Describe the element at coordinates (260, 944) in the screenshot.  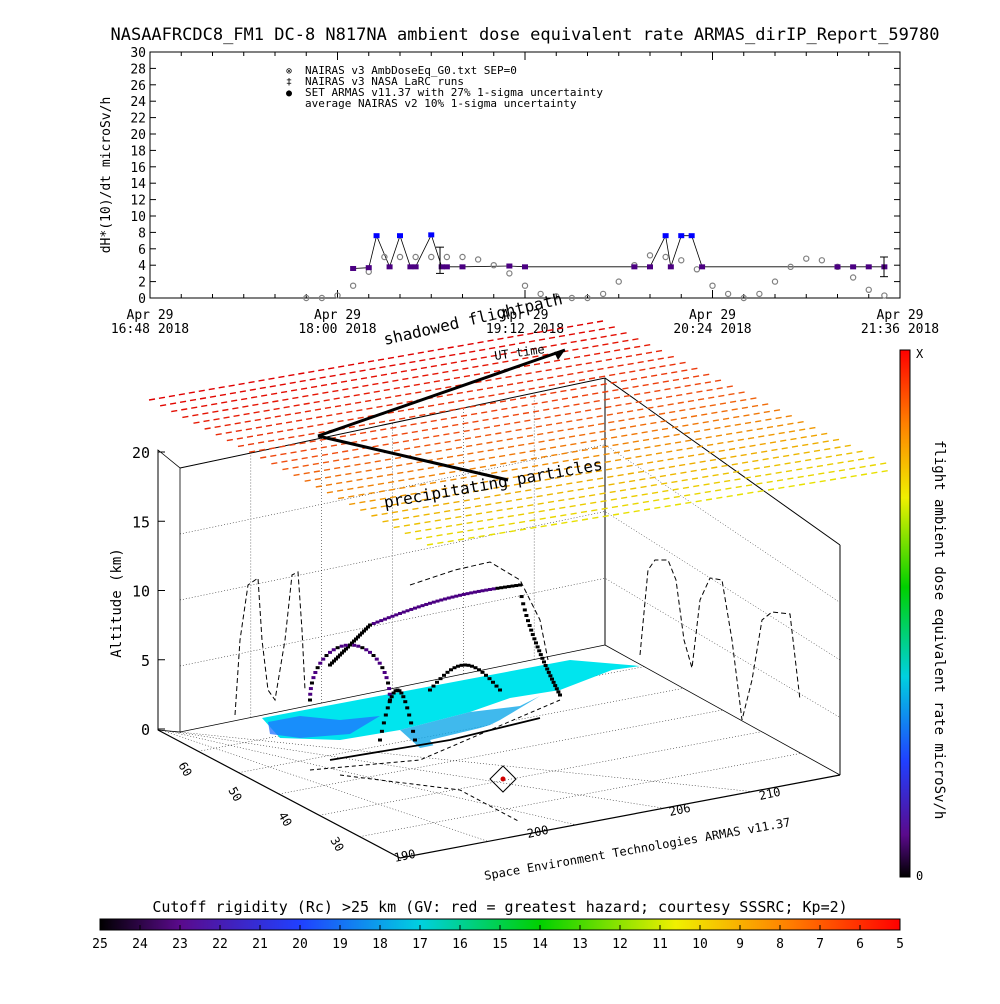
I see `rc-tick-label: 21` at that location.